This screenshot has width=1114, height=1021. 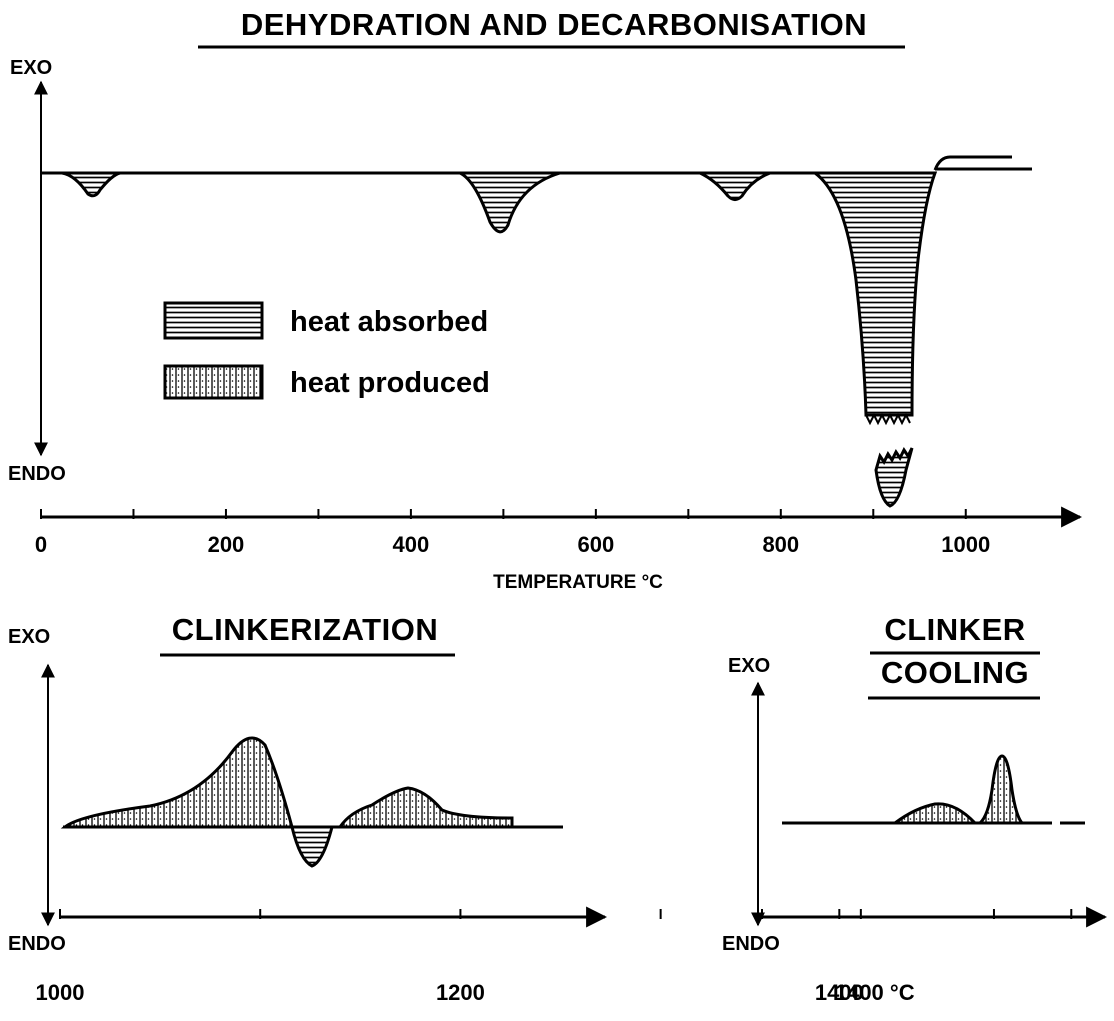 I want to click on legend-label-heat-absorbed: heat absorbed, so click(x=389, y=322).